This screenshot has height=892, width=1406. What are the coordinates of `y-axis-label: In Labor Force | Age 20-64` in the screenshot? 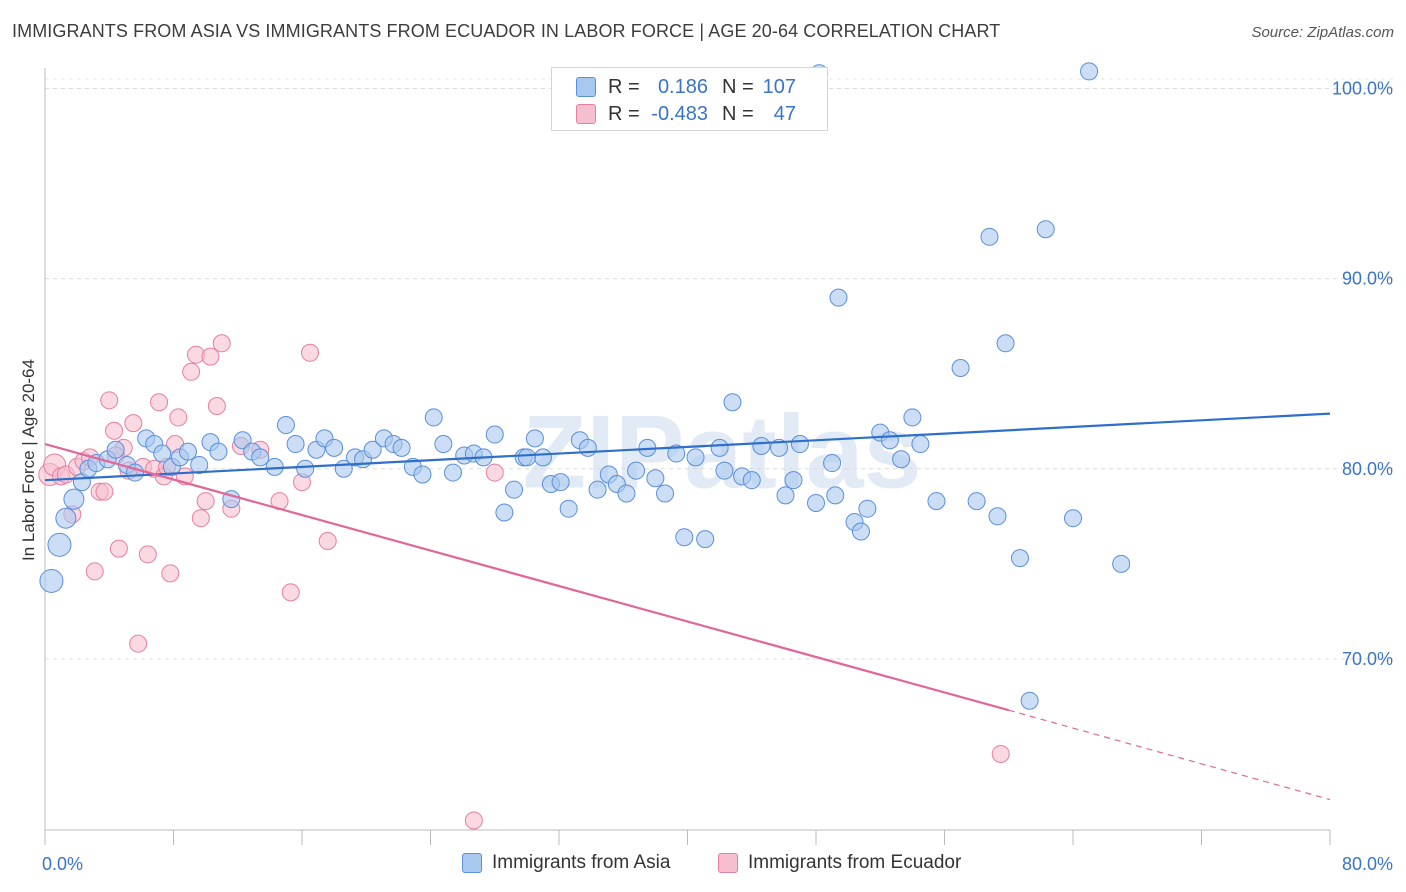 It's located at (28, 460).